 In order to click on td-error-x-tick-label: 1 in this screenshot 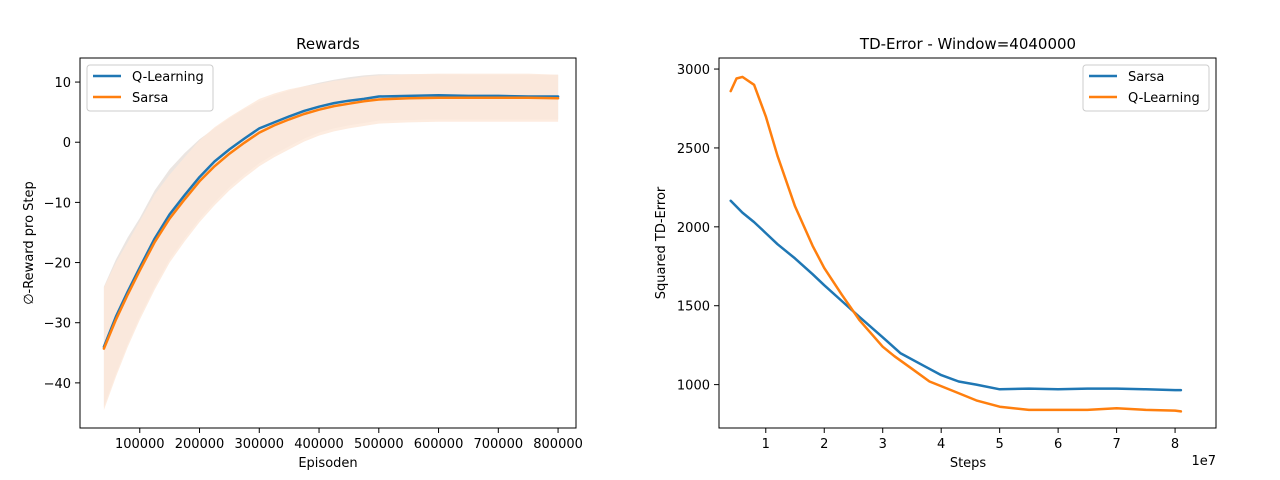, I will do `click(766, 444)`.